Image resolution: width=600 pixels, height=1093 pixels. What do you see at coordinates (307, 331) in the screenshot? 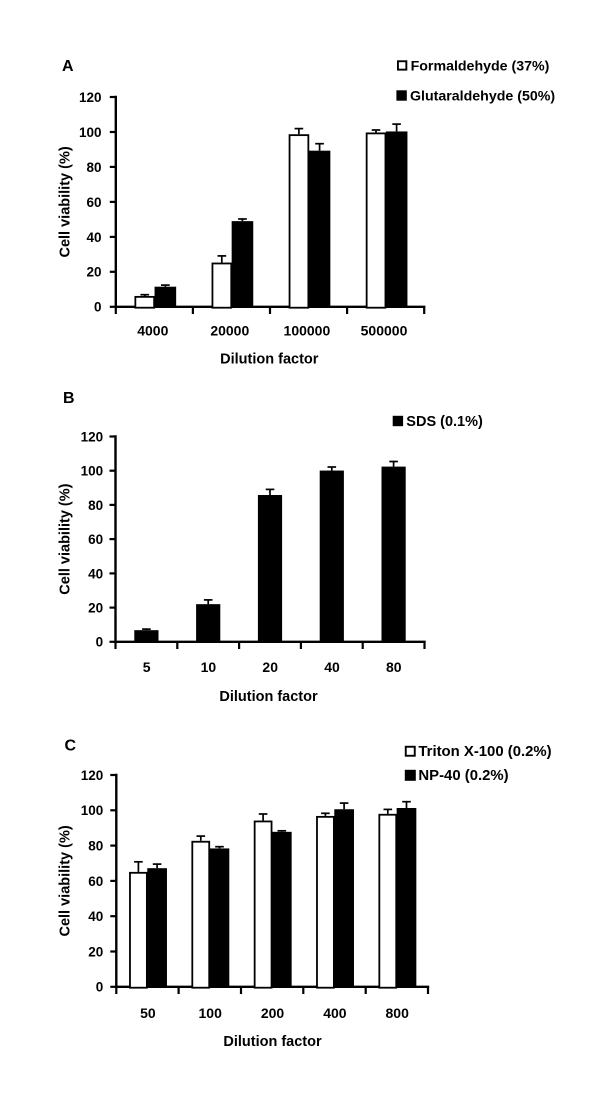
I see `svg-text: 100000` at bounding box center [307, 331].